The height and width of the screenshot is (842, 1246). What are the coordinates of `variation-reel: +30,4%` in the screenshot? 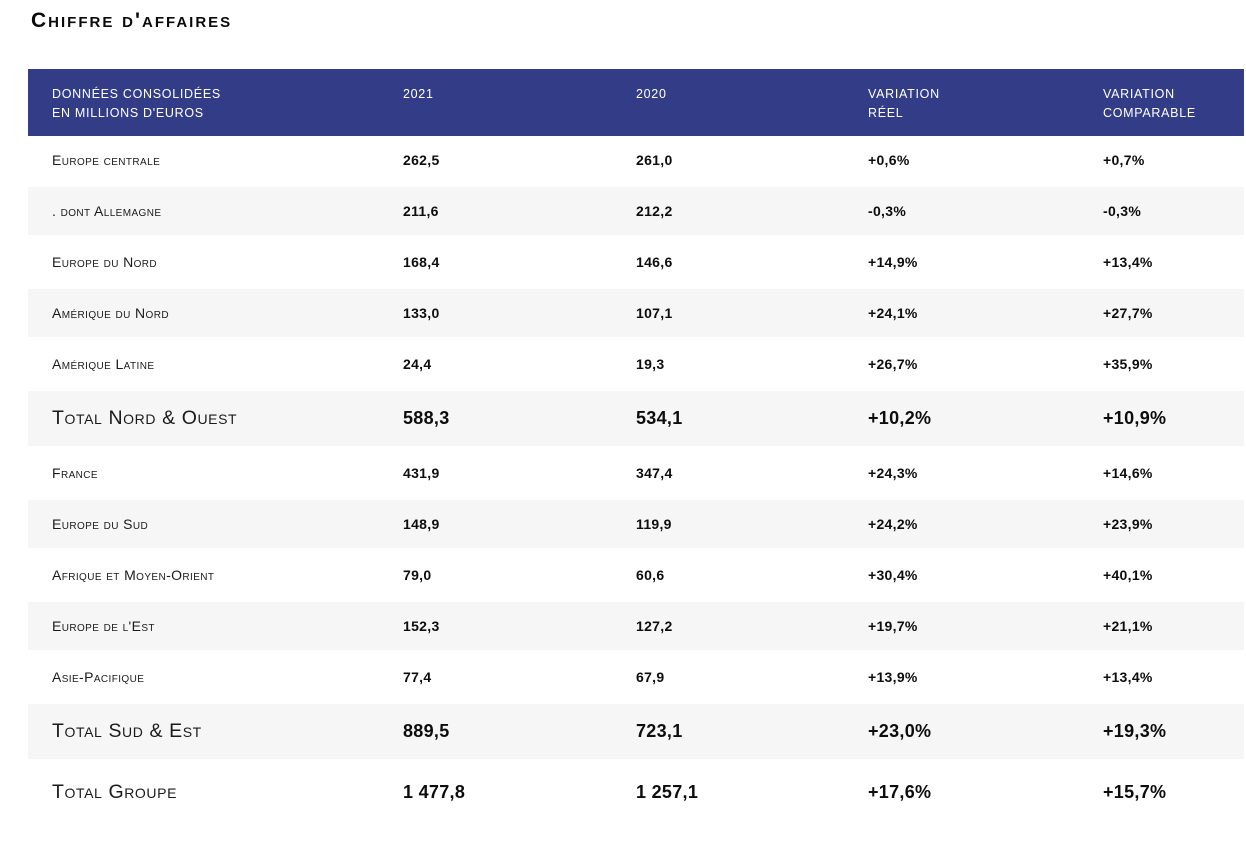 It's located at (893, 575).